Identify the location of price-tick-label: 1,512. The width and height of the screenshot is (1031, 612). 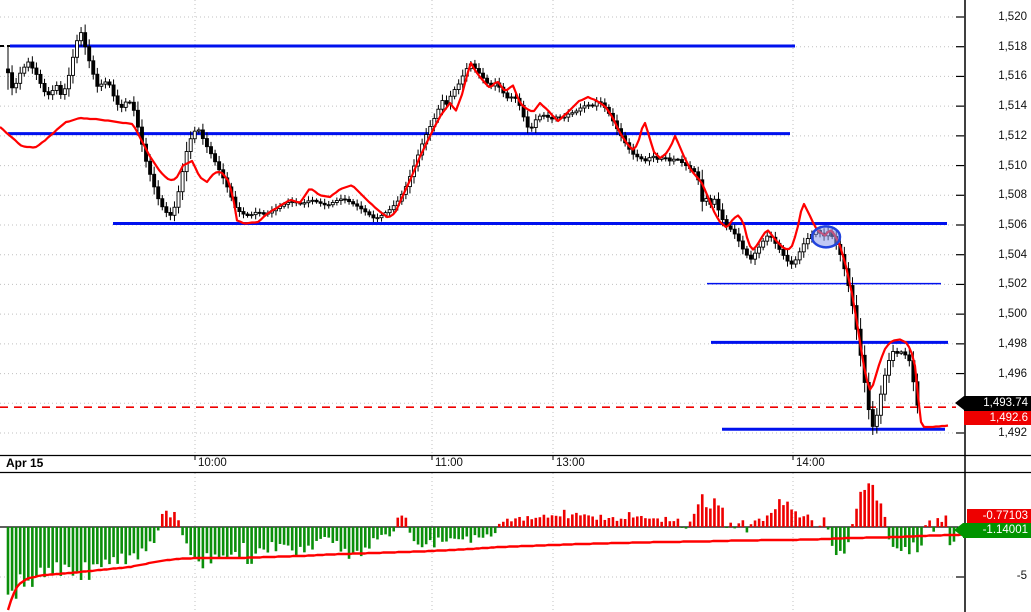
(1012, 135).